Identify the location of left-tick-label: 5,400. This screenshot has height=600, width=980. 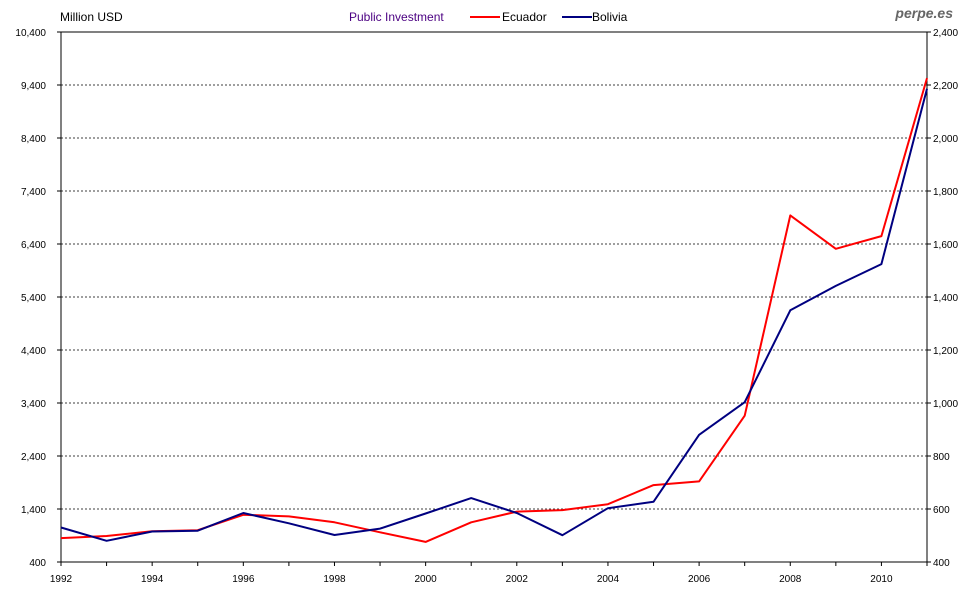
(33, 298).